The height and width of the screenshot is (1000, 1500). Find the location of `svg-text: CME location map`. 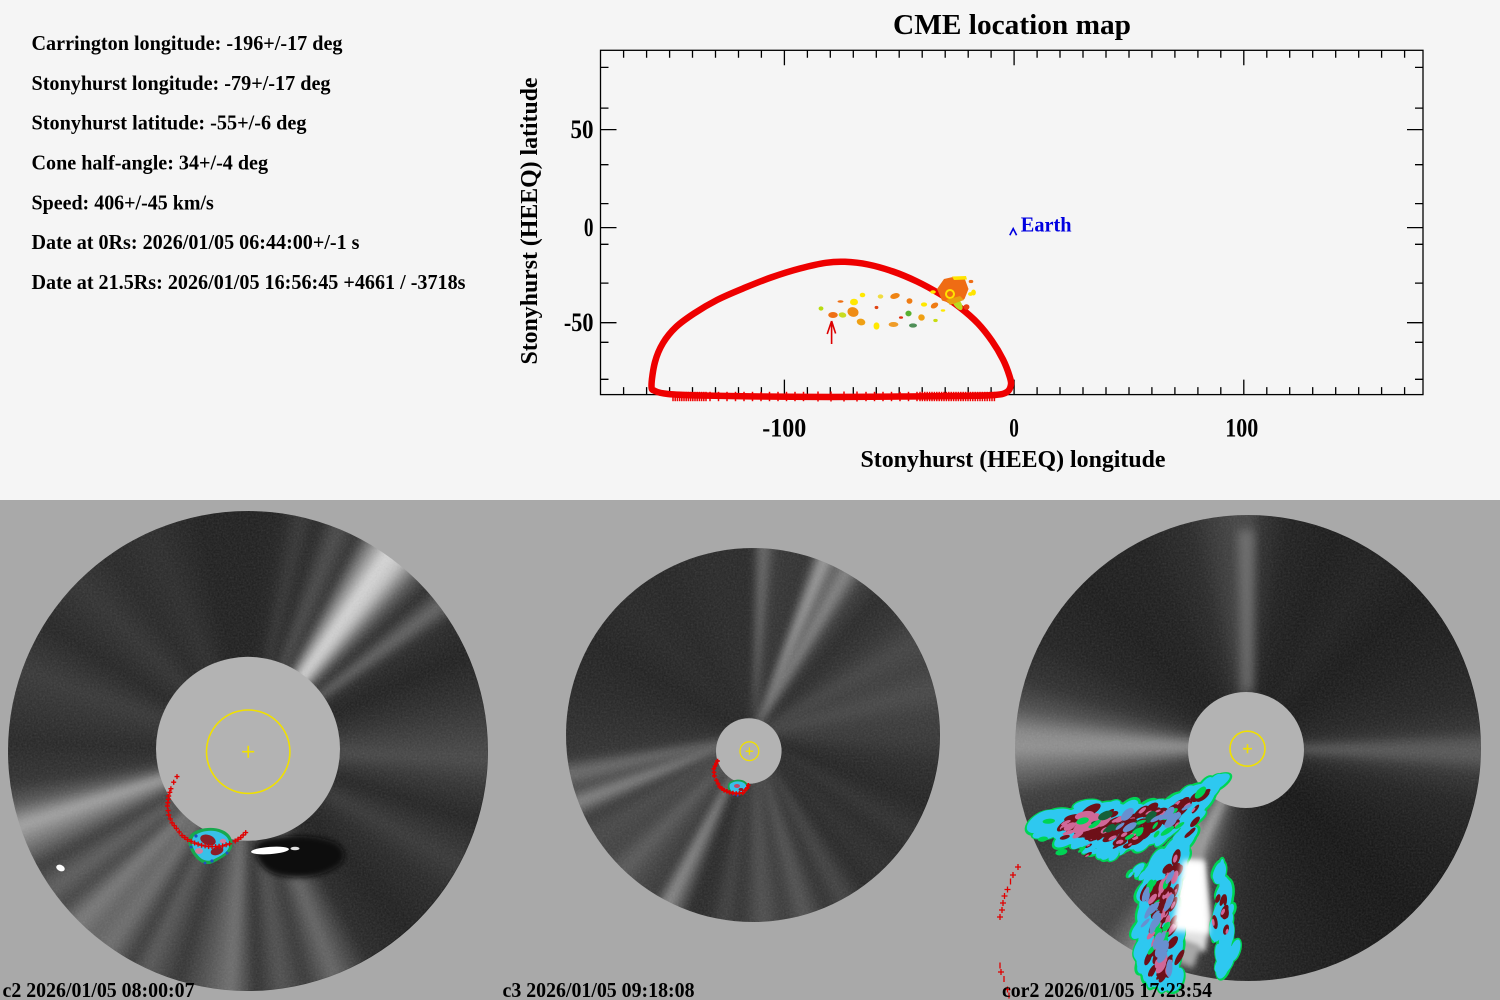

svg-text: CME location map is located at coordinates (1012, 25).